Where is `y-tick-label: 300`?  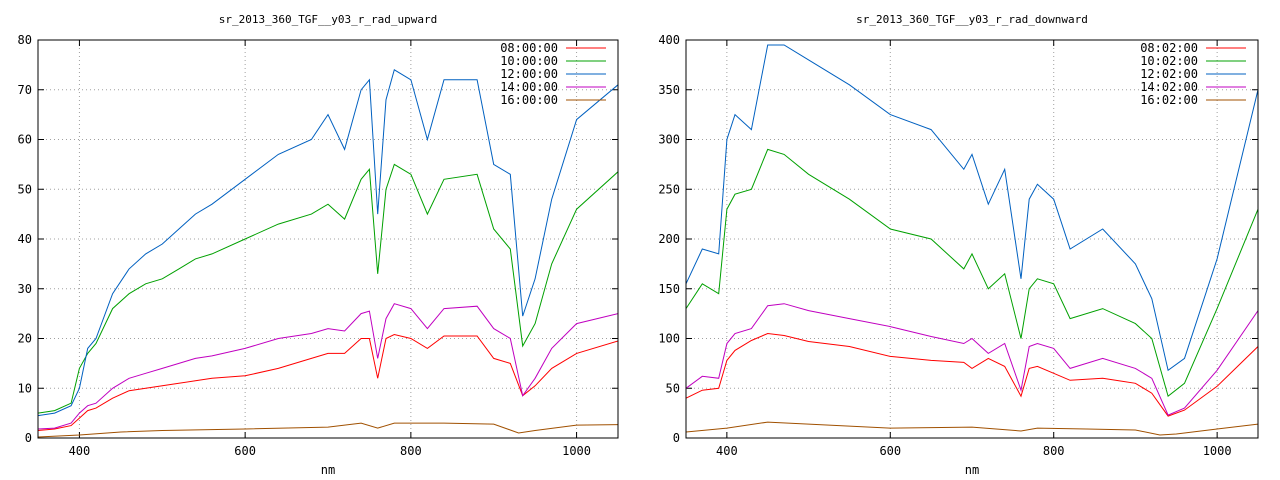
y-tick-label: 300 is located at coordinates (669, 140).